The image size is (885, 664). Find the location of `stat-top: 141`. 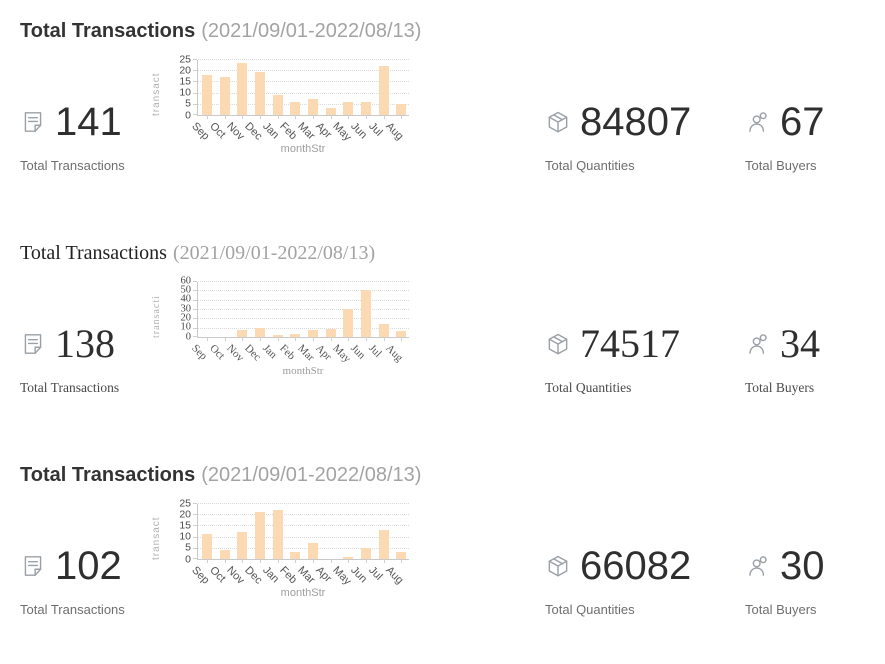

stat-top: 141 is located at coordinates (82, 122).